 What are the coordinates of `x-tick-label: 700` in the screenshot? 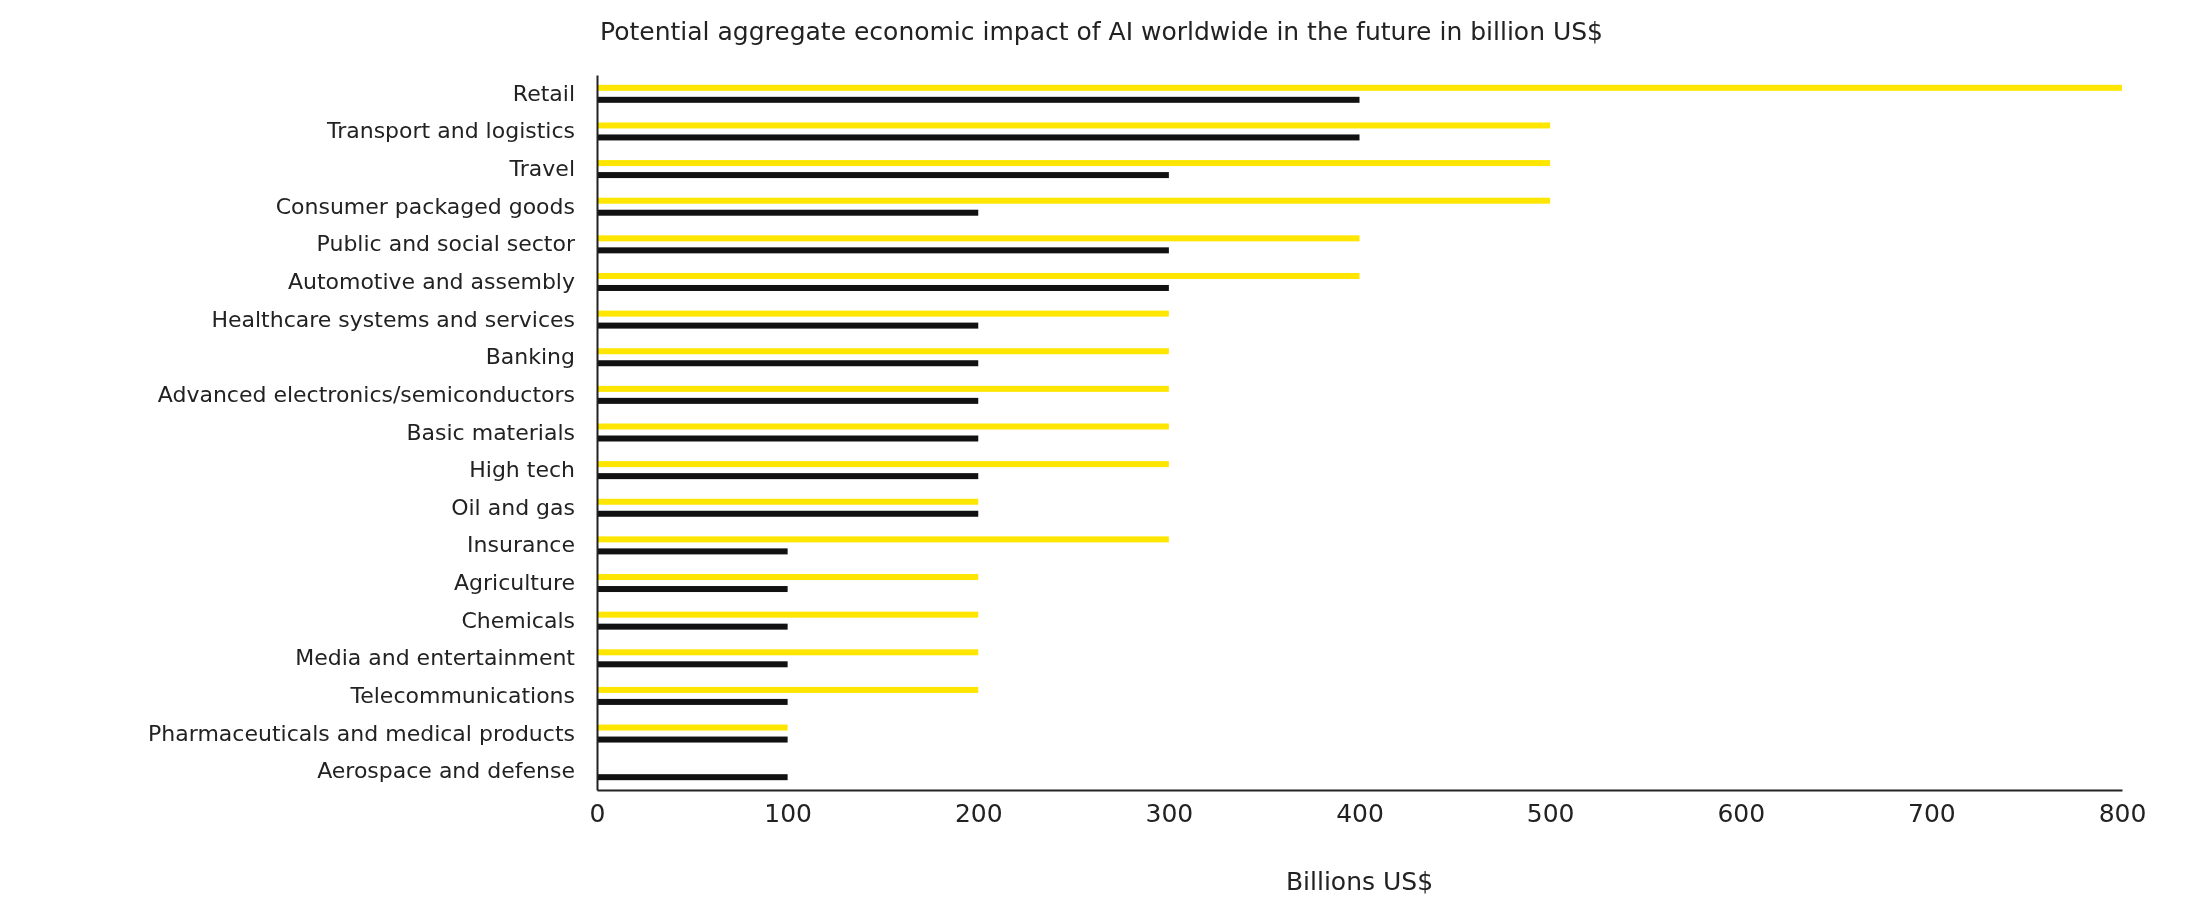 It's located at (1932, 813).